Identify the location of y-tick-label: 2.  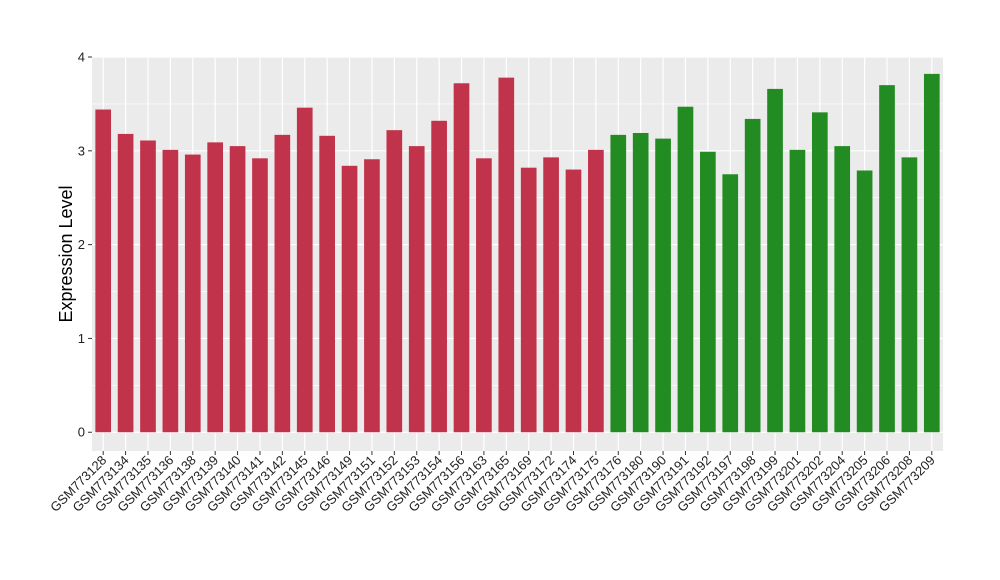
(81, 244).